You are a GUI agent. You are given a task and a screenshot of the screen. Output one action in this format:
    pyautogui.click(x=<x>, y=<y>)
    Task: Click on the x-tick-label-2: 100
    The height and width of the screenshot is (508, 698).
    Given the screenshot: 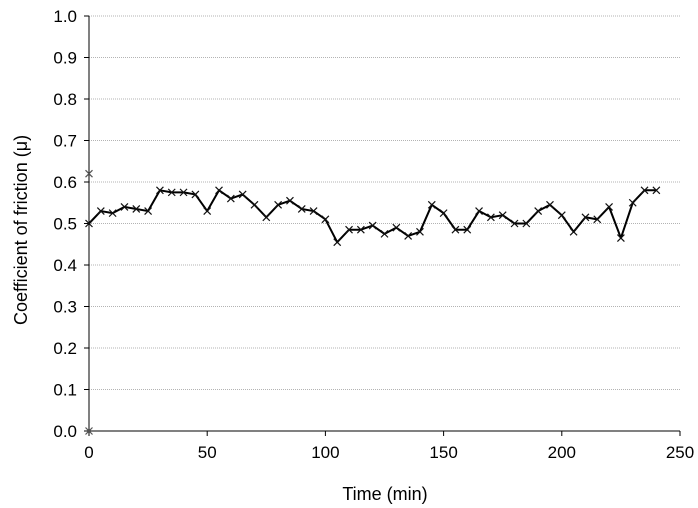 What is the action you would take?
    pyautogui.click(x=325, y=452)
    